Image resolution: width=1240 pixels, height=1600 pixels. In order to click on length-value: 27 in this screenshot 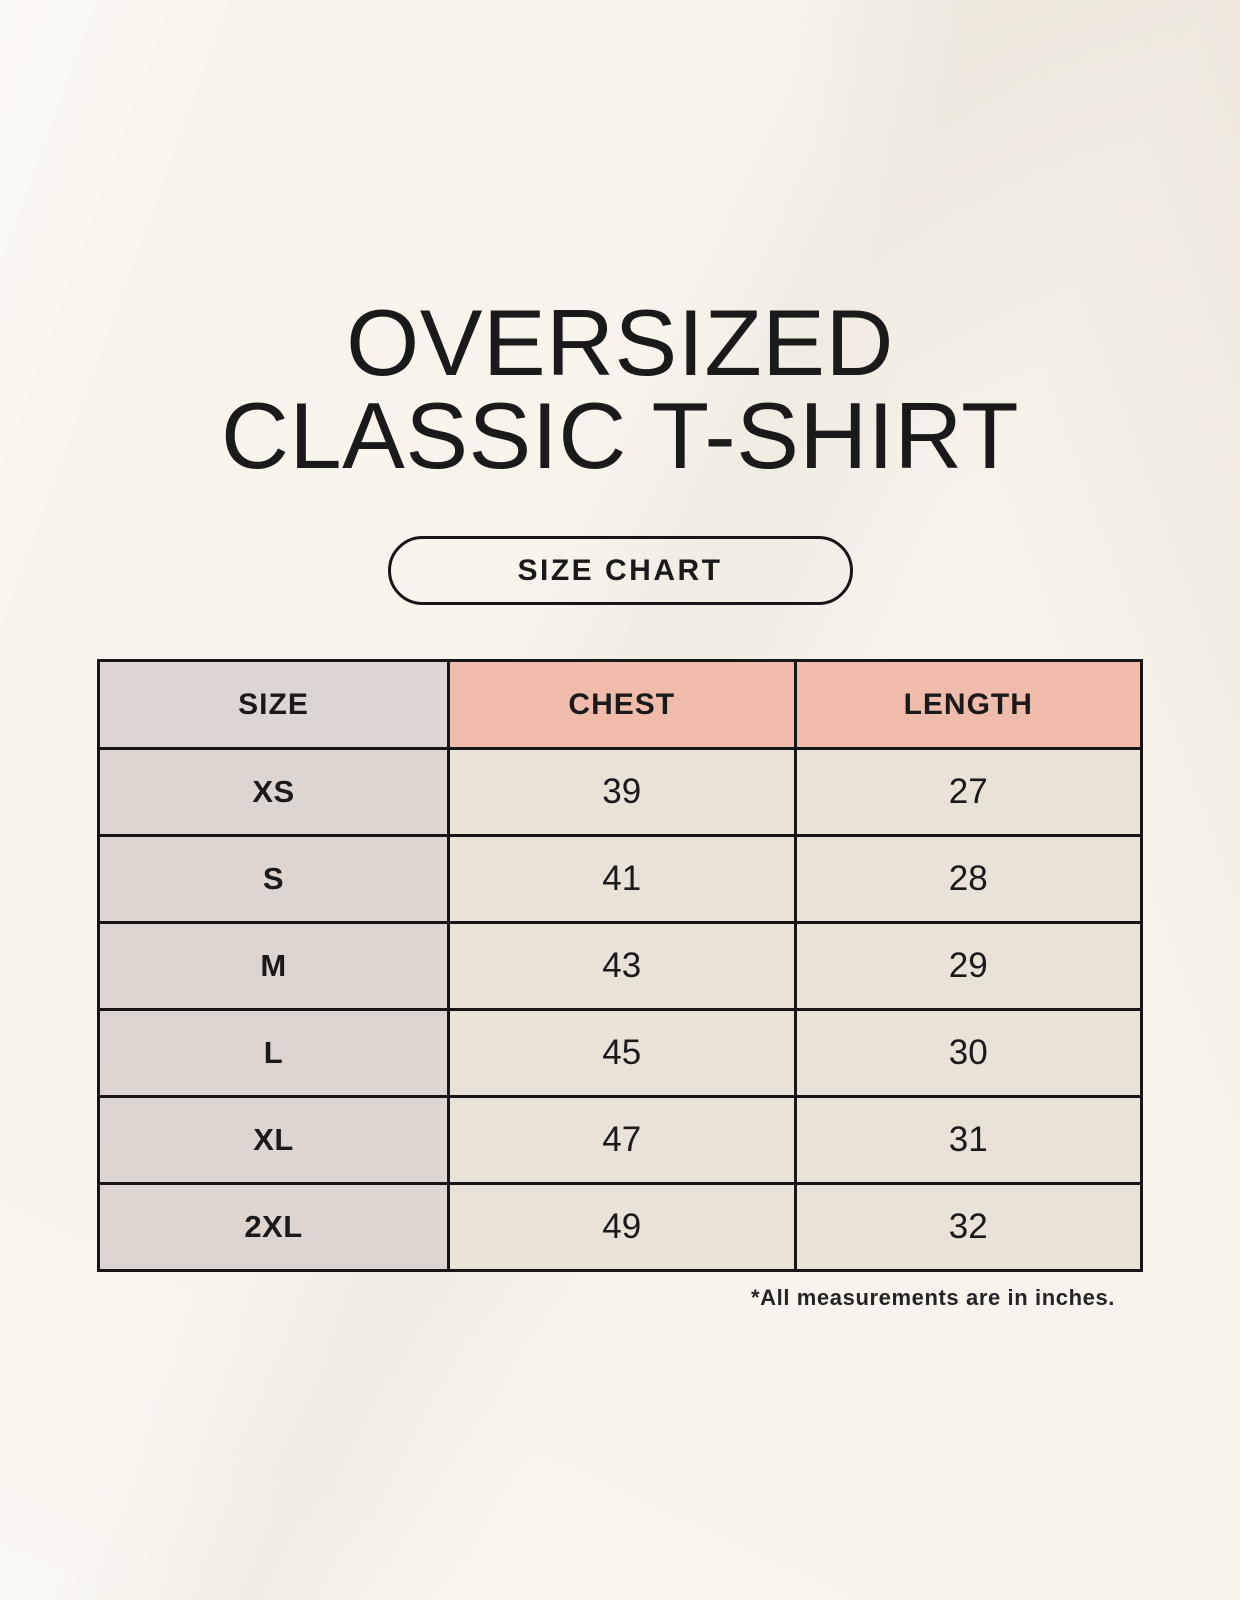, I will do `click(968, 792)`.